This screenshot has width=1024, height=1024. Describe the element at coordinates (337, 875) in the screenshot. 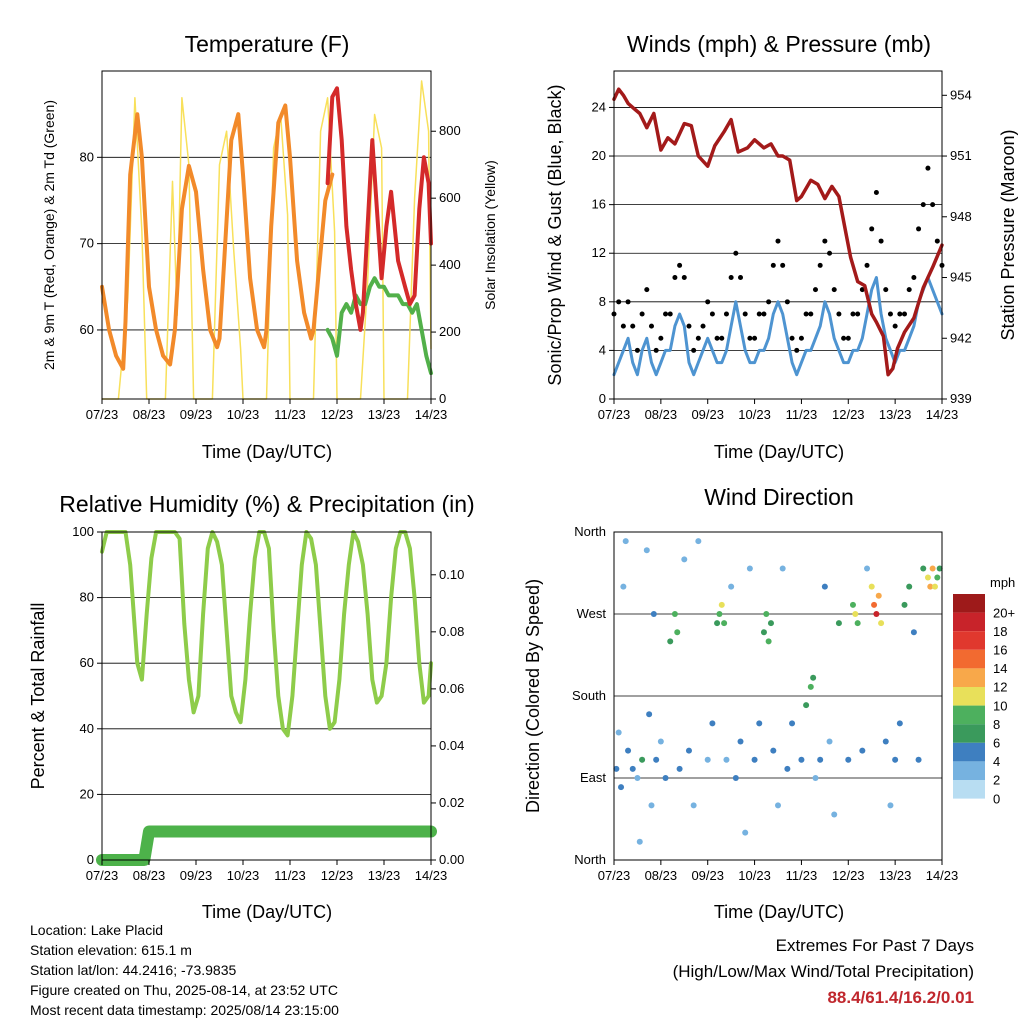

I see `humidity-x-tick-label: 12/23` at that location.